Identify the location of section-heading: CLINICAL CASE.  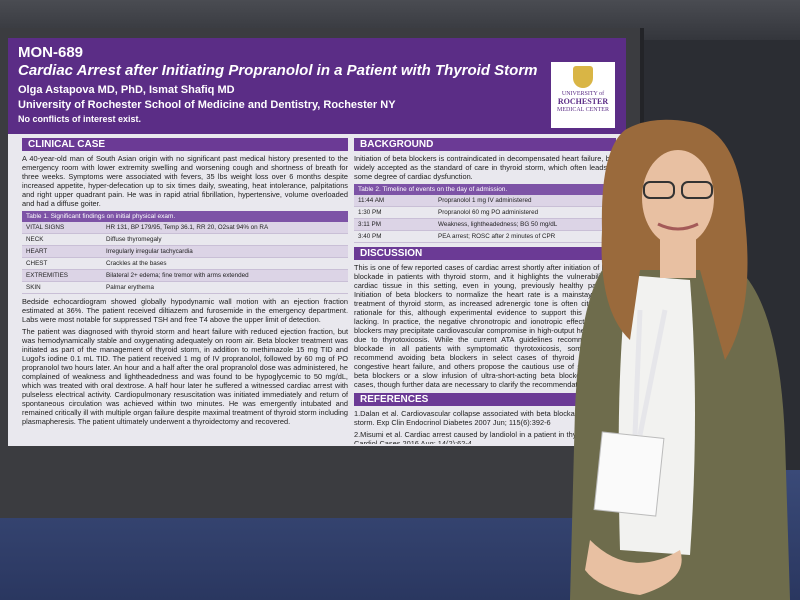
(185, 144).